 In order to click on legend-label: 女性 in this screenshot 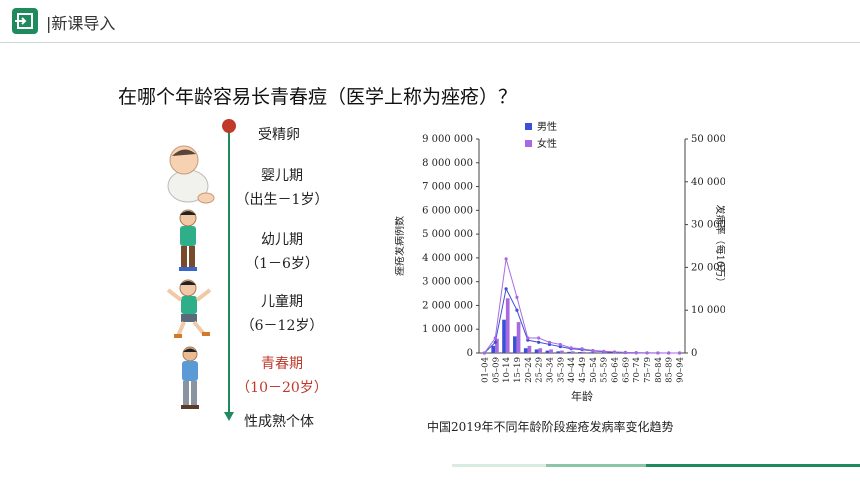, I will do `click(547, 143)`.